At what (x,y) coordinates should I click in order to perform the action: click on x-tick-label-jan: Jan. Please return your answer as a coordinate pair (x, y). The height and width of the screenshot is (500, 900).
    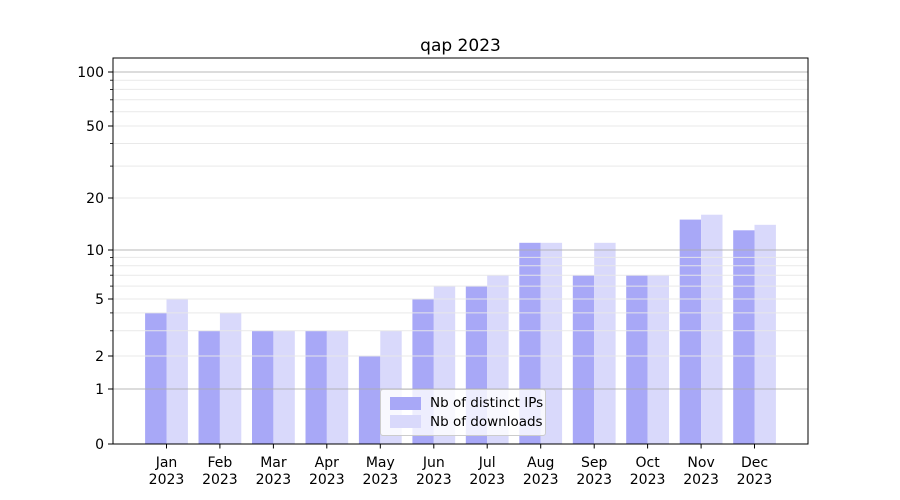
    Looking at the image, I should click on (166, 463).